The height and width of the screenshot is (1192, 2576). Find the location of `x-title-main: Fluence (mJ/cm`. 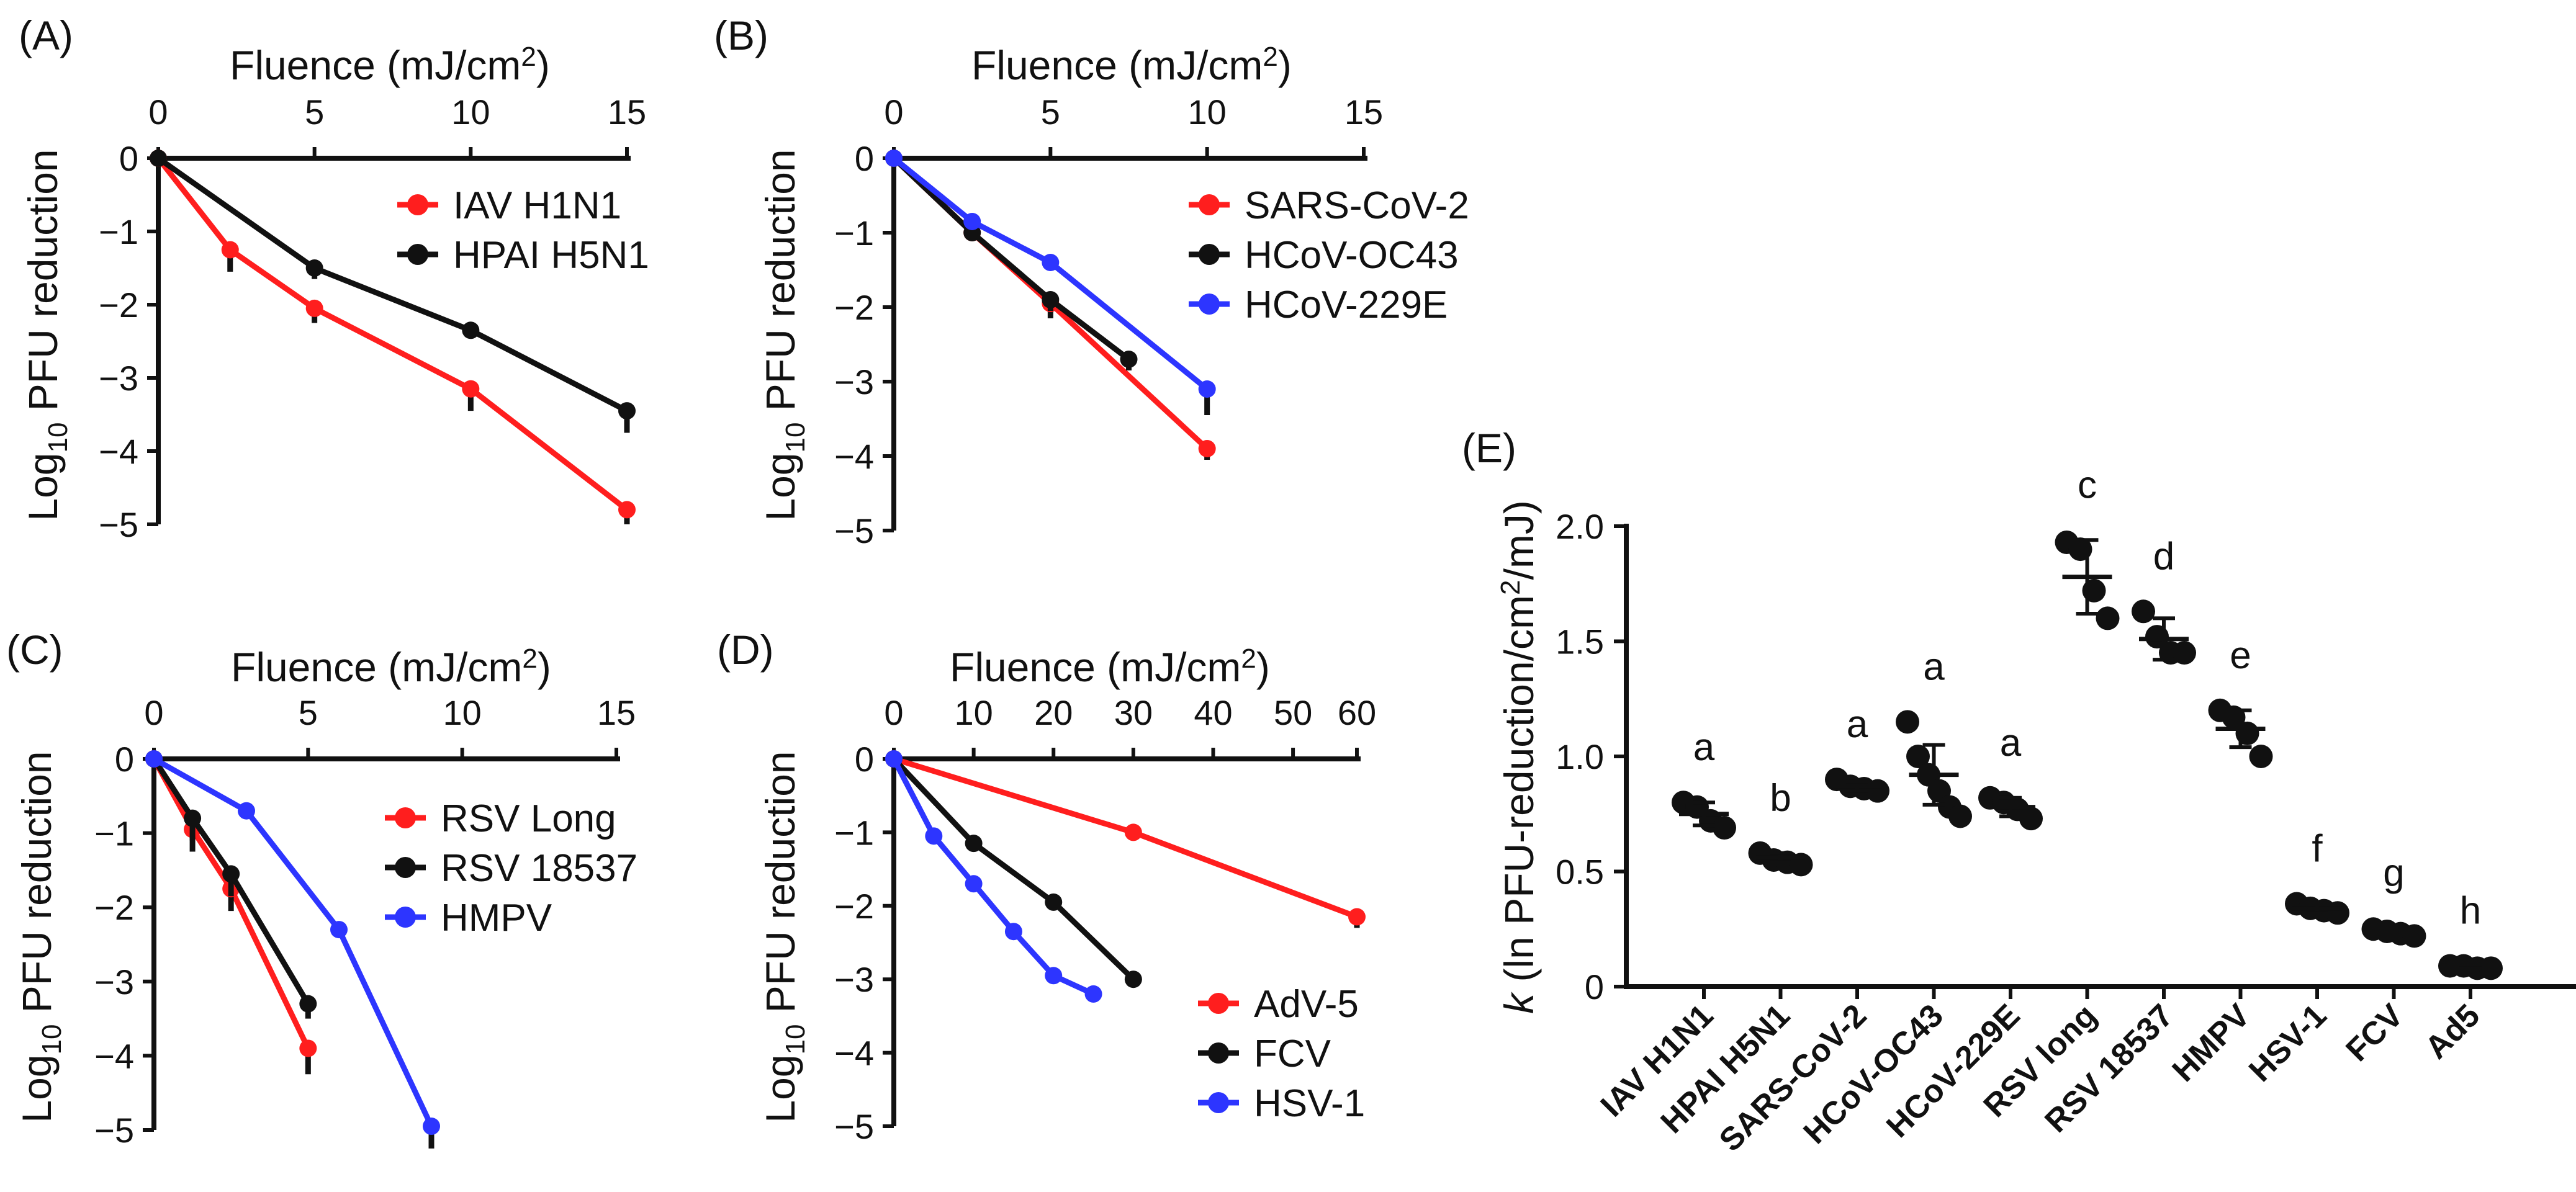

x-title-main: Fluence (mJ/cm is located at coordinates (376, 667).